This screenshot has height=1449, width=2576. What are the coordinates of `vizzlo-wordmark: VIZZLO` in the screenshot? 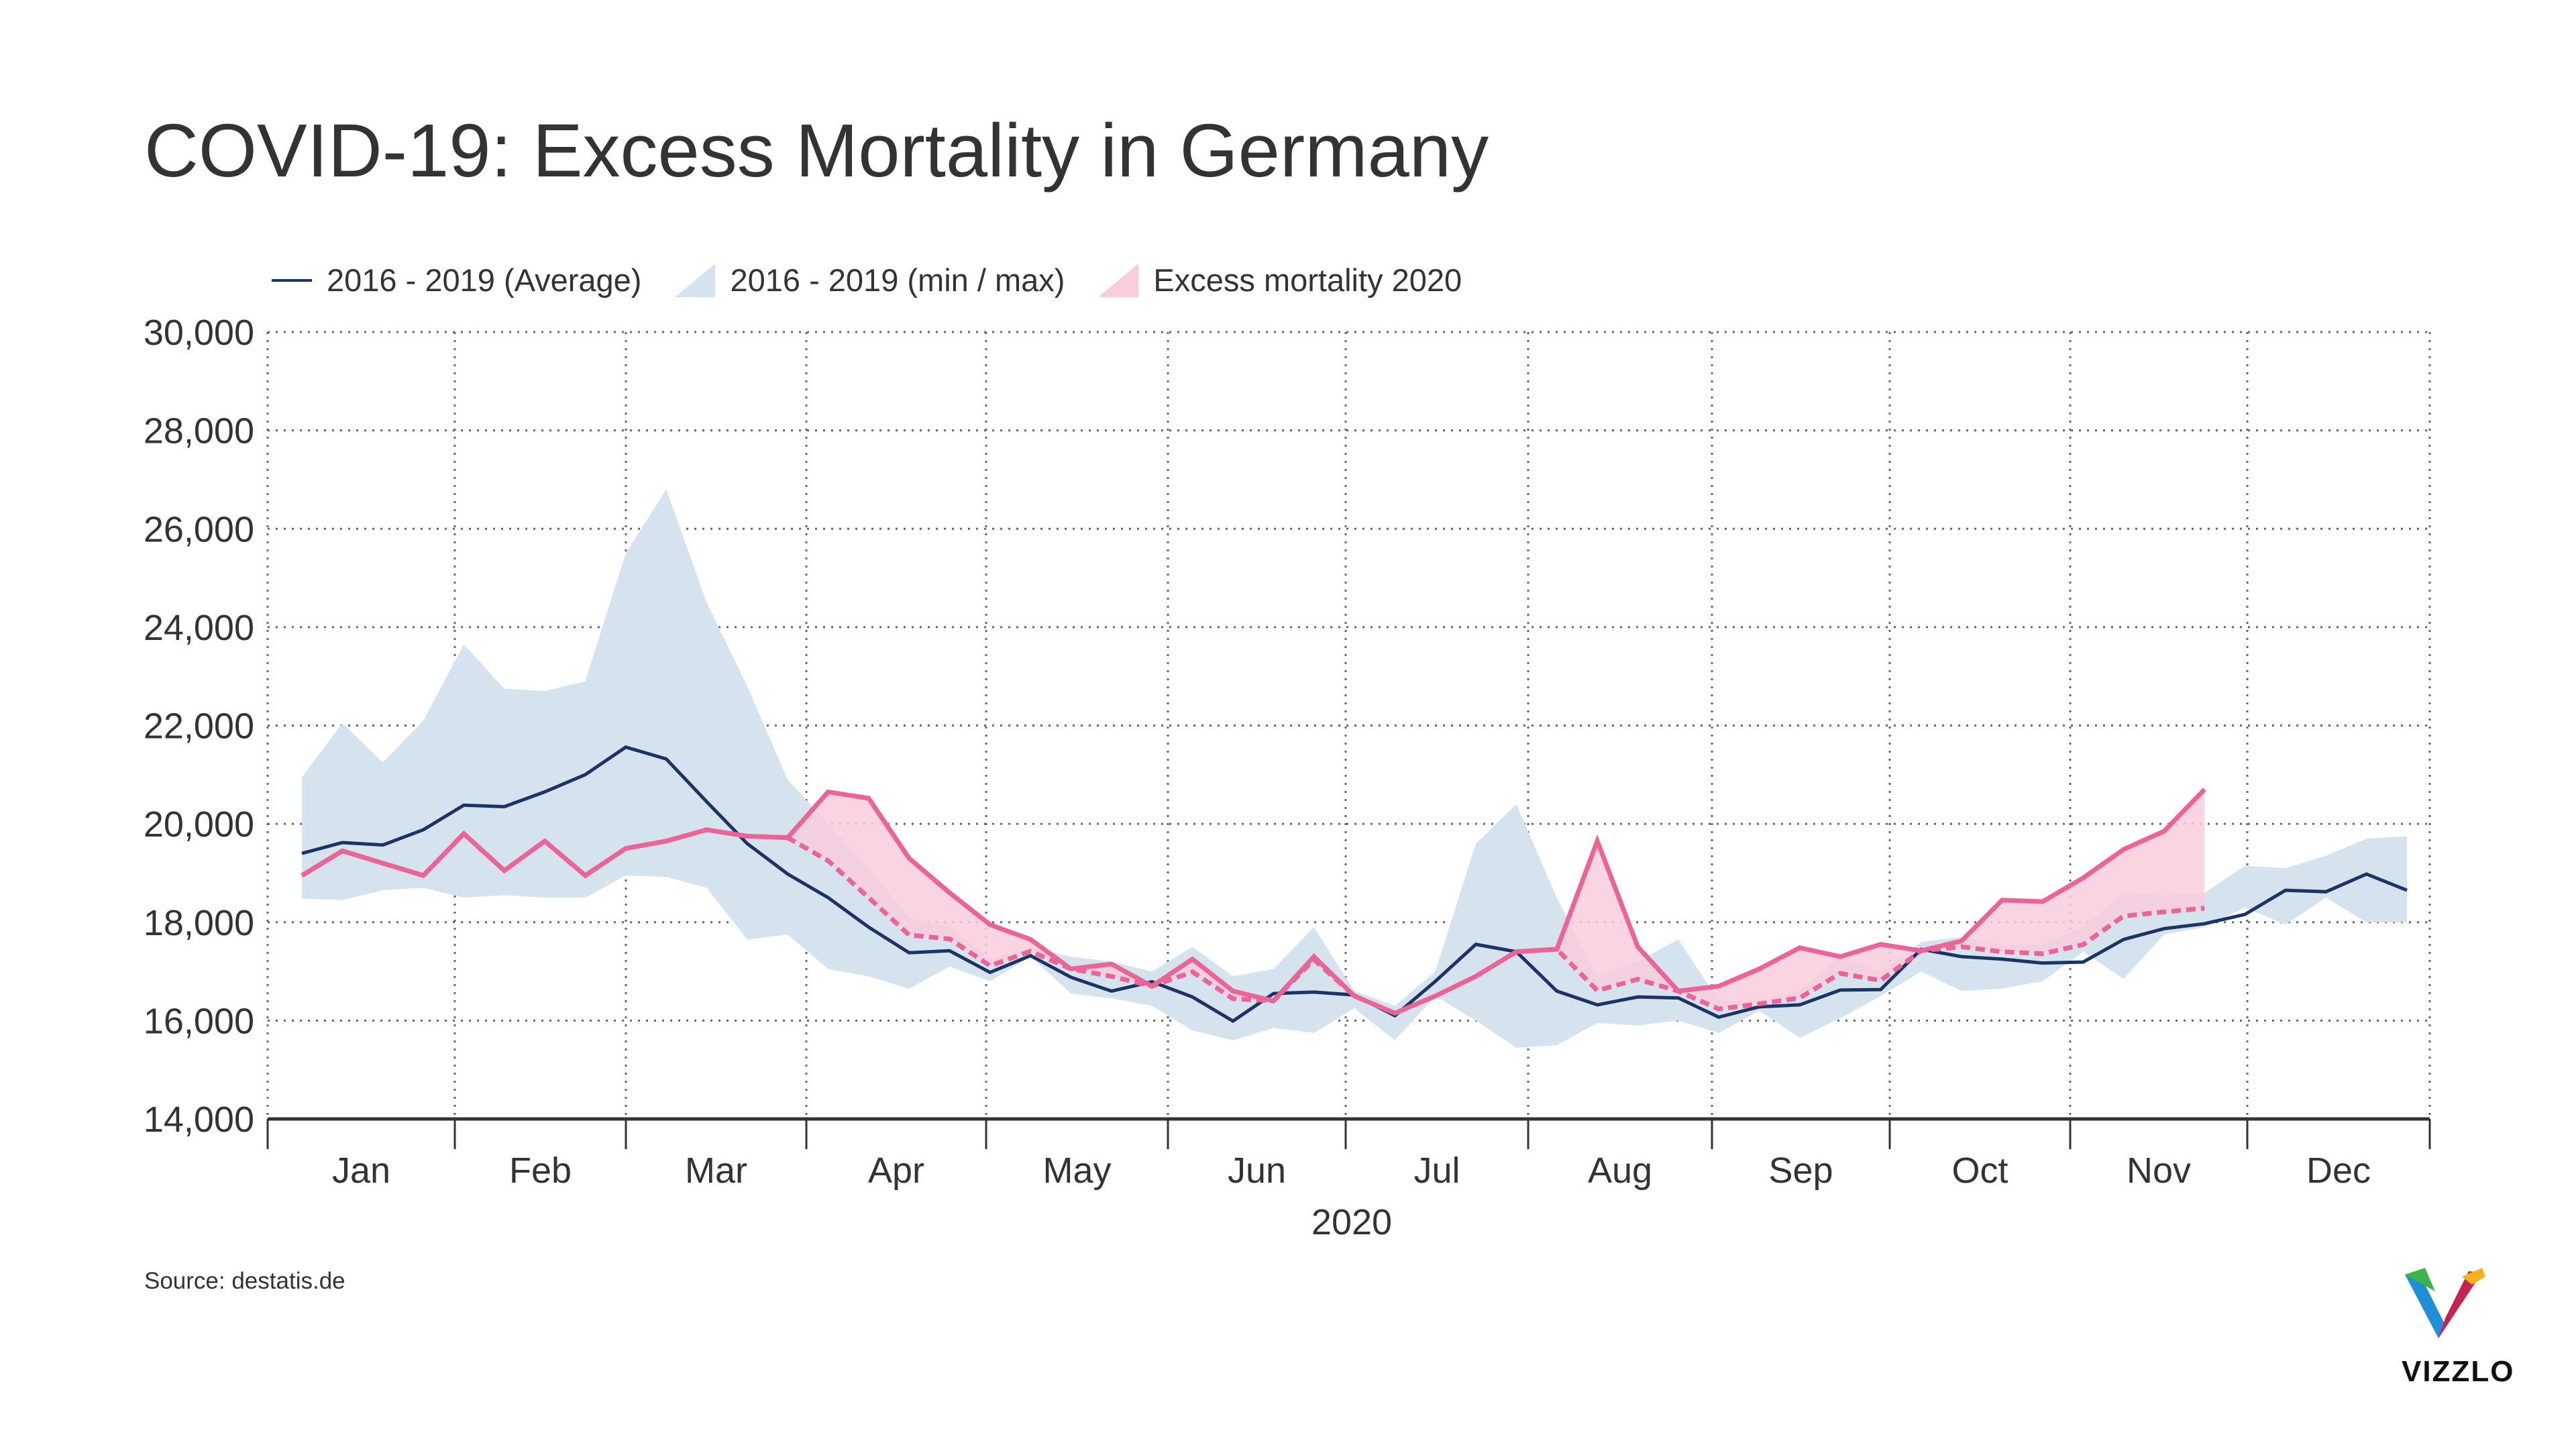 It's located at (2458, 1371).